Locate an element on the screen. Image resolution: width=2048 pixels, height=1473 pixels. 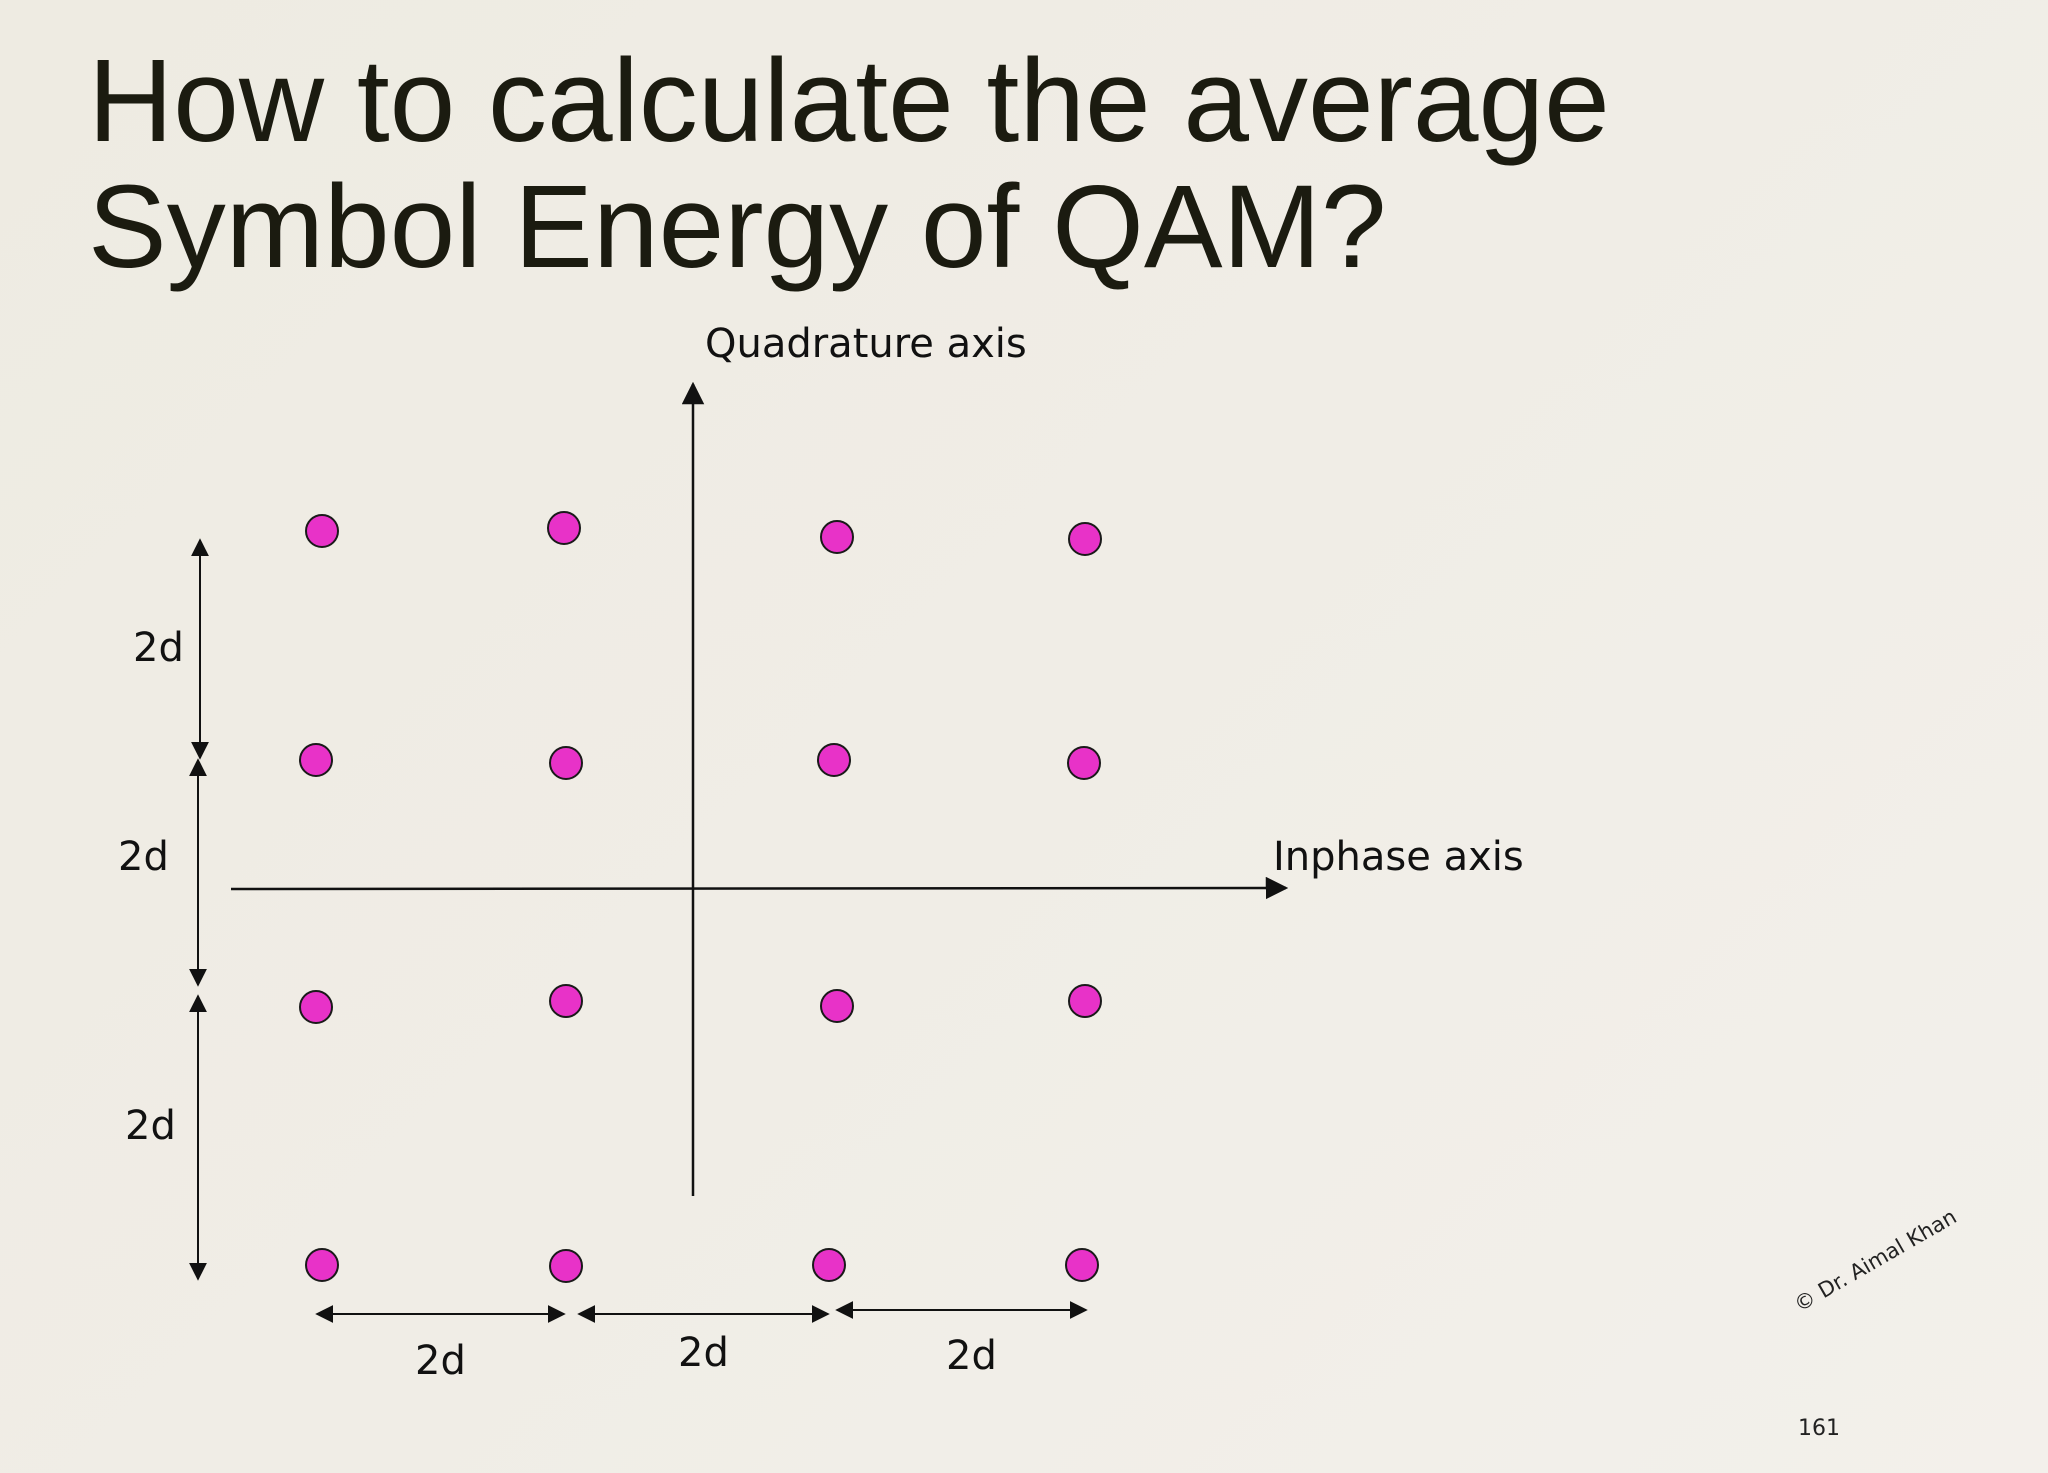
inphase-axis is located at coordinates (759, 888).